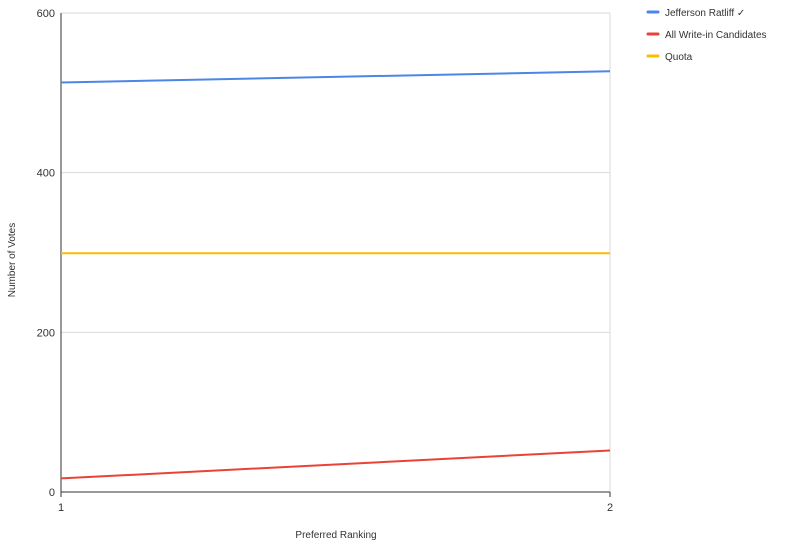  What do you see at coordinates (679, 57) in the screenshot?
I see `legend-label: Quota` at bounding box center [679, 57].